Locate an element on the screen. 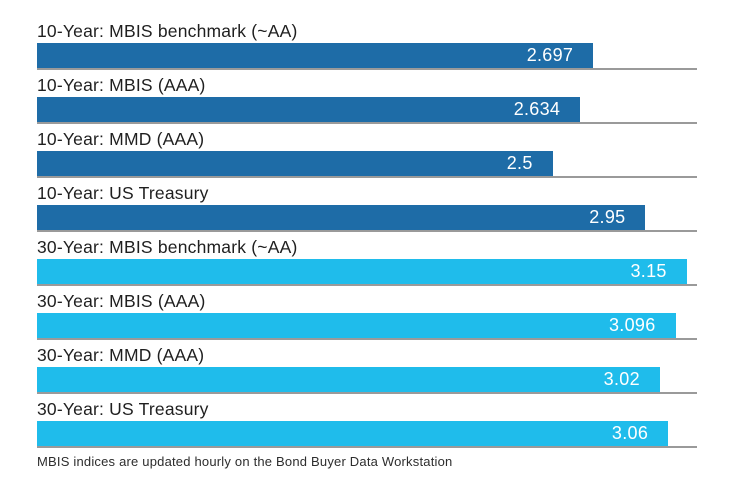 The width and height of the screenshot is (740, 490). bar-value-label: 2.95 is located at coordinates (607, 217).